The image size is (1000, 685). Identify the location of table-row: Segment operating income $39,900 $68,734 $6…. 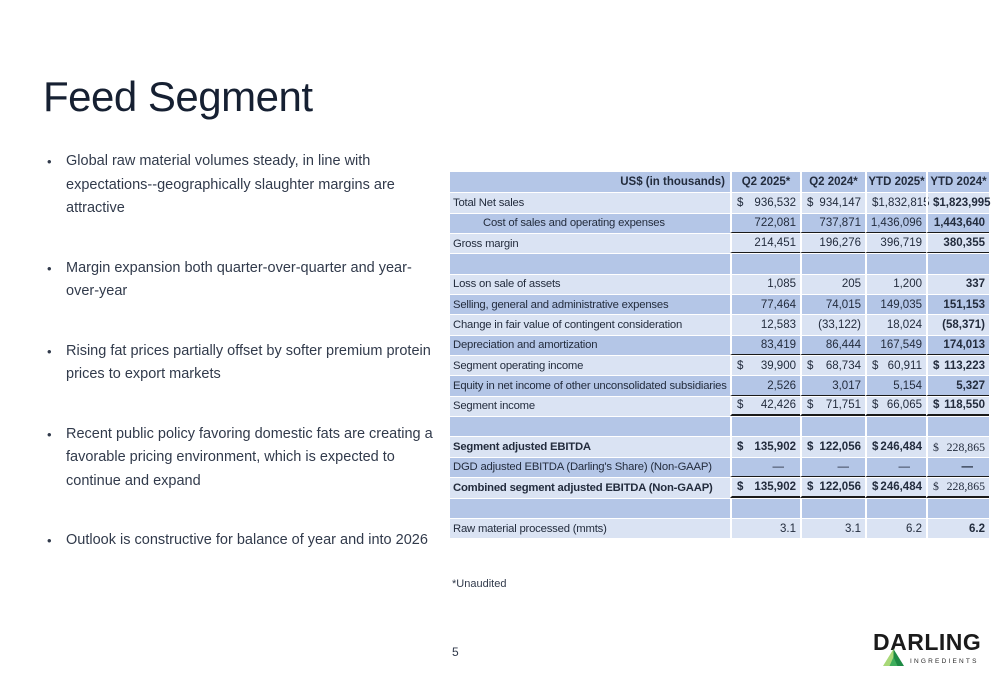
(719, 365).